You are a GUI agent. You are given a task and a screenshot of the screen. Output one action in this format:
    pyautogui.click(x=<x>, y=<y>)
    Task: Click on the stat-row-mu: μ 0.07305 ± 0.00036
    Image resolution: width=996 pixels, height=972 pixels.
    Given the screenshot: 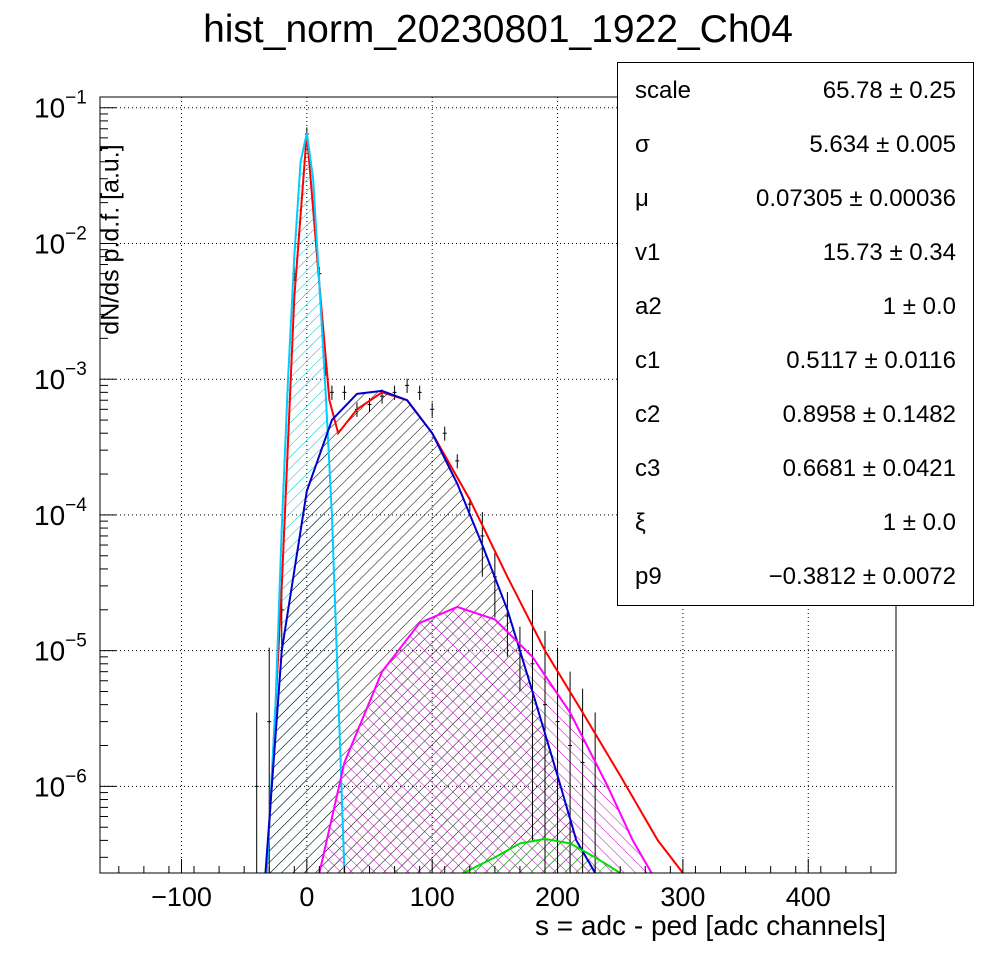 What is the action you would take?
    pyautogui.click(x=795, y=198)
    